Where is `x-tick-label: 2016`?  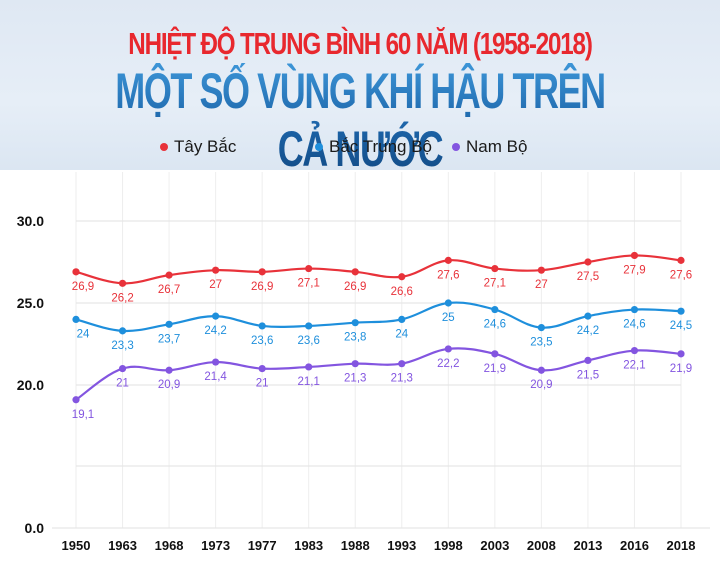 x-tick-label: 2016 is located at coordinates (634, 545).